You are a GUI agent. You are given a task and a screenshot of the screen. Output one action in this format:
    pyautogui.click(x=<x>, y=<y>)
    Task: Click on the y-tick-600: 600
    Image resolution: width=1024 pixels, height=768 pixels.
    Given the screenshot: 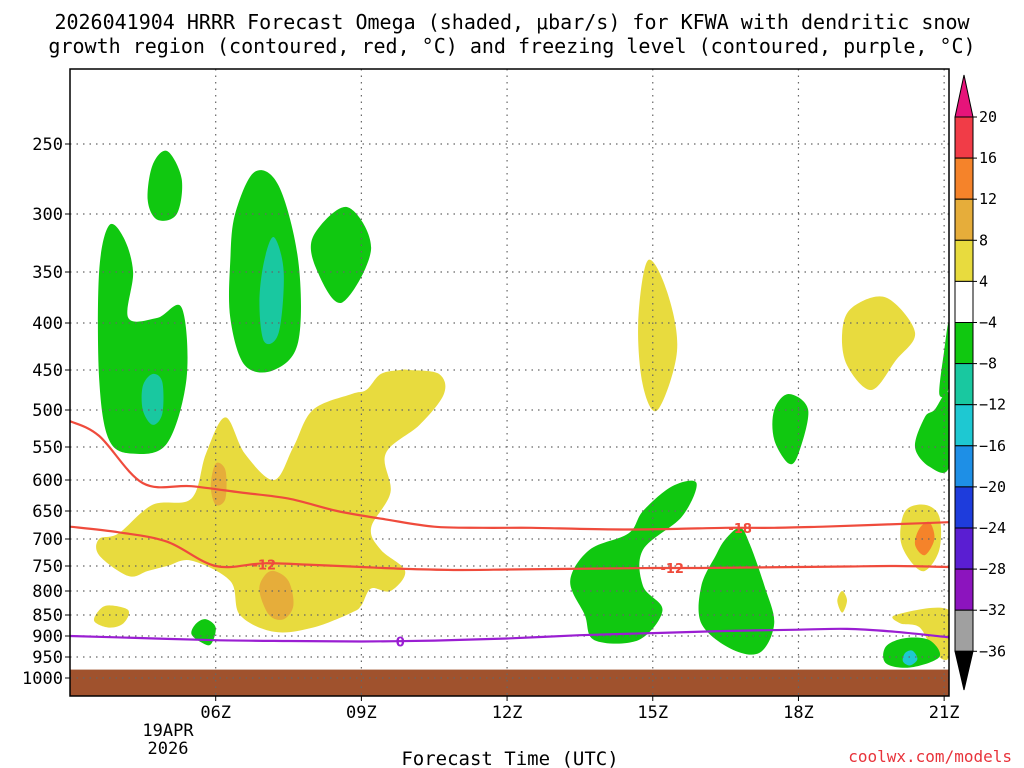 What is the action you would take?
    pyautogui.click(x=47, y=481)
    